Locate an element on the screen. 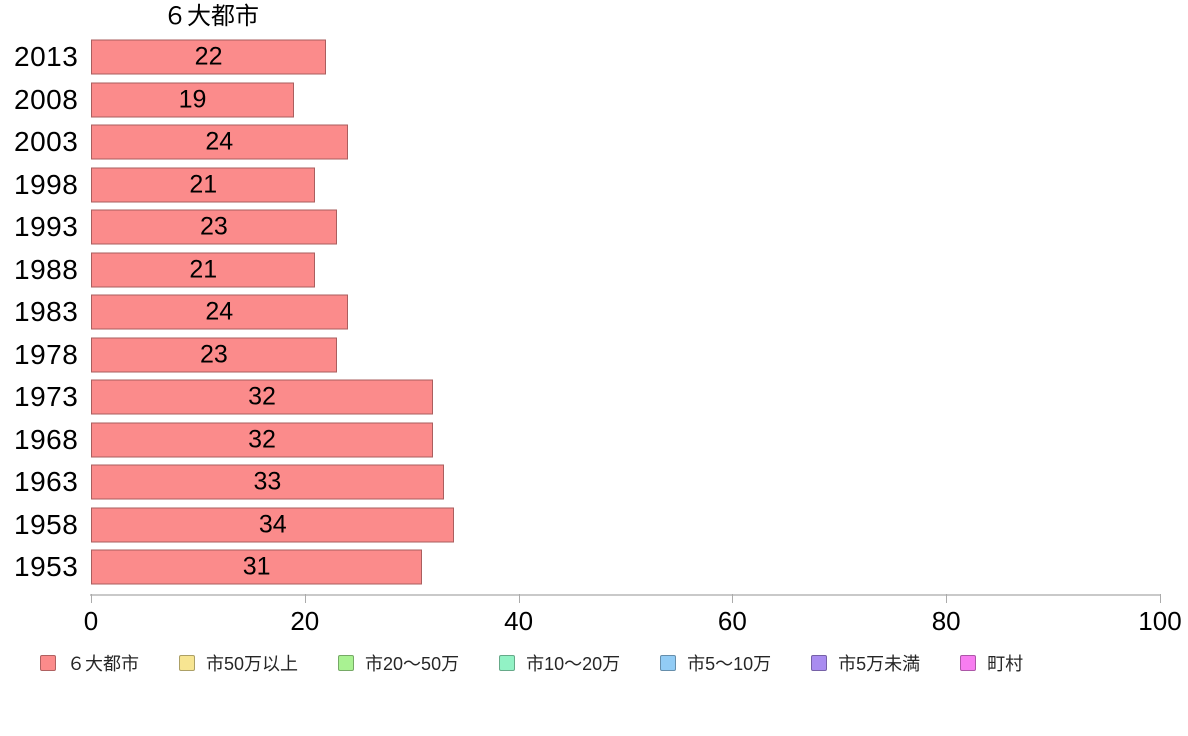 This screenshot has width=1188, height=736. legend-label: 市20〜50万 is located at coordinates (412, 664).